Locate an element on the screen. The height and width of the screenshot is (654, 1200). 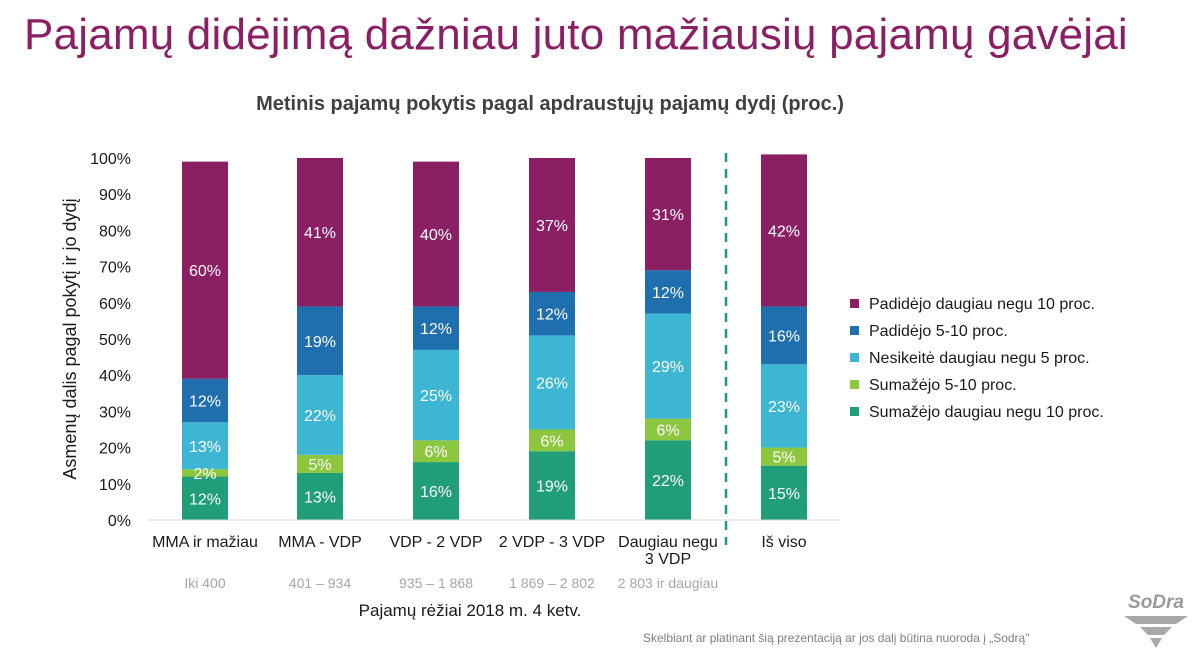
legend-entry: Sumažėjo daugiau negu 10 proc. is located at coordinates (986, 412).